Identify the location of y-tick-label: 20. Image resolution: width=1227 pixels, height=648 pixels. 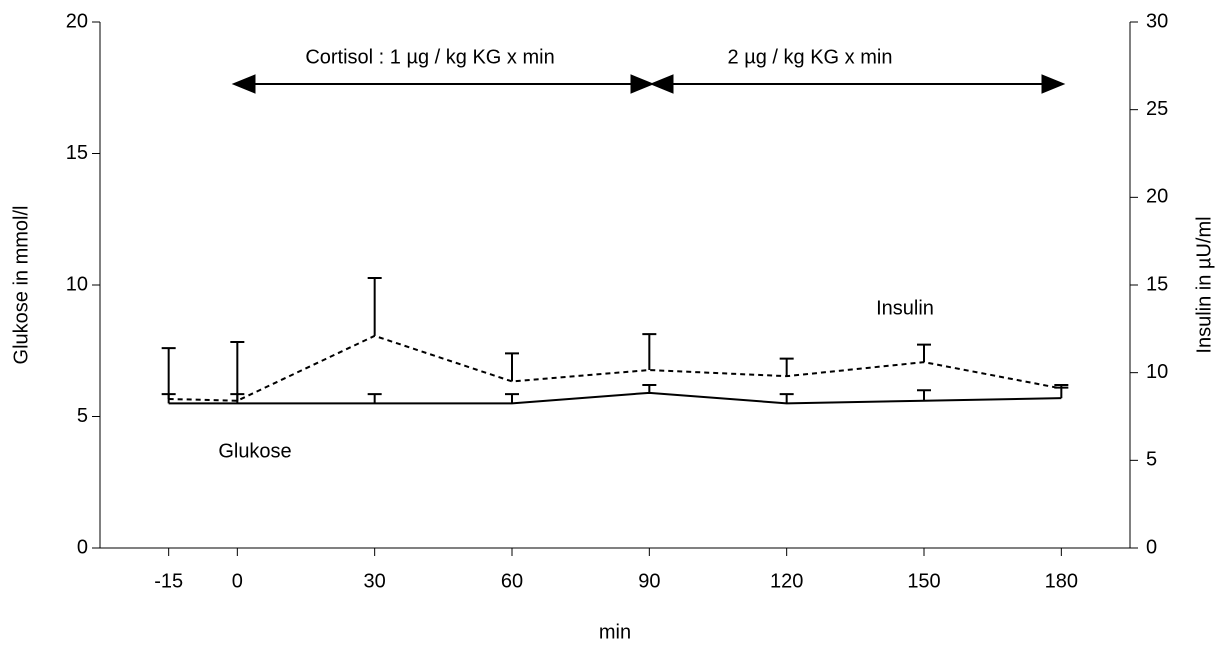
(77, 21).